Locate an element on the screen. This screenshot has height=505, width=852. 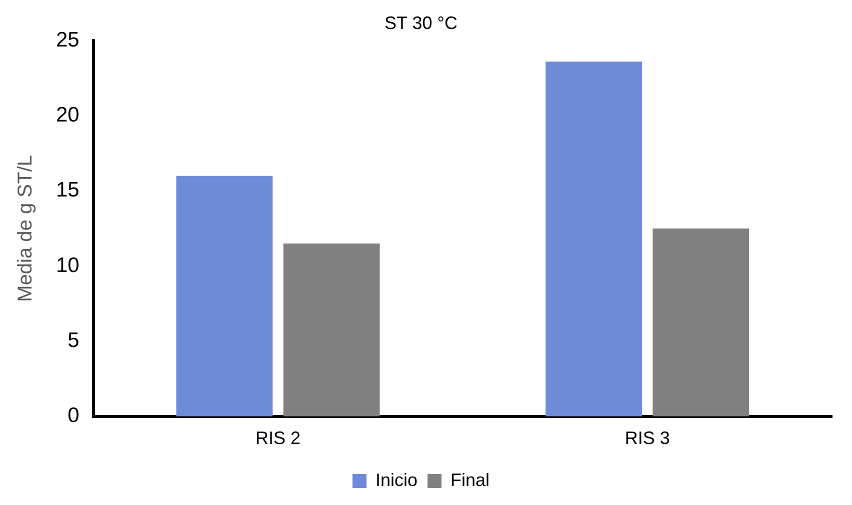
legend-label: Final is located at coordinates (470, 480).